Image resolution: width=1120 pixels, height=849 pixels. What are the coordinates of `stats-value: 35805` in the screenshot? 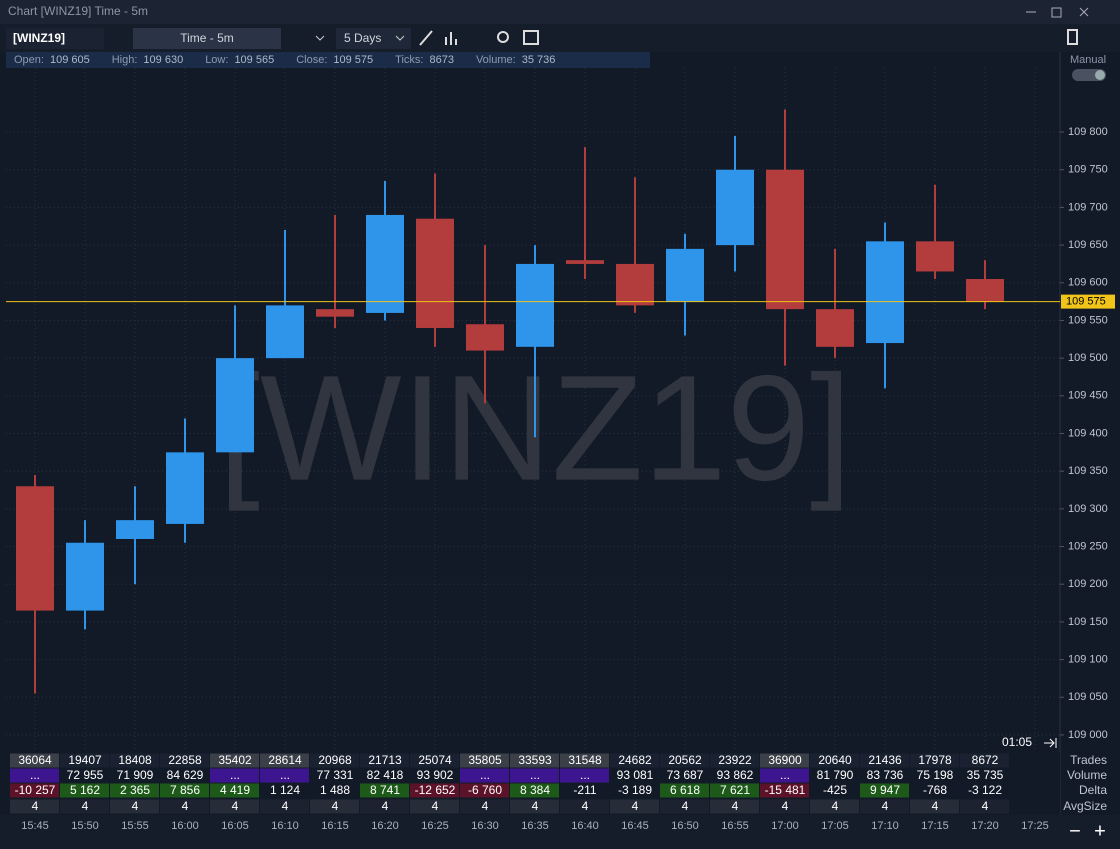 It's located at (485, 760).